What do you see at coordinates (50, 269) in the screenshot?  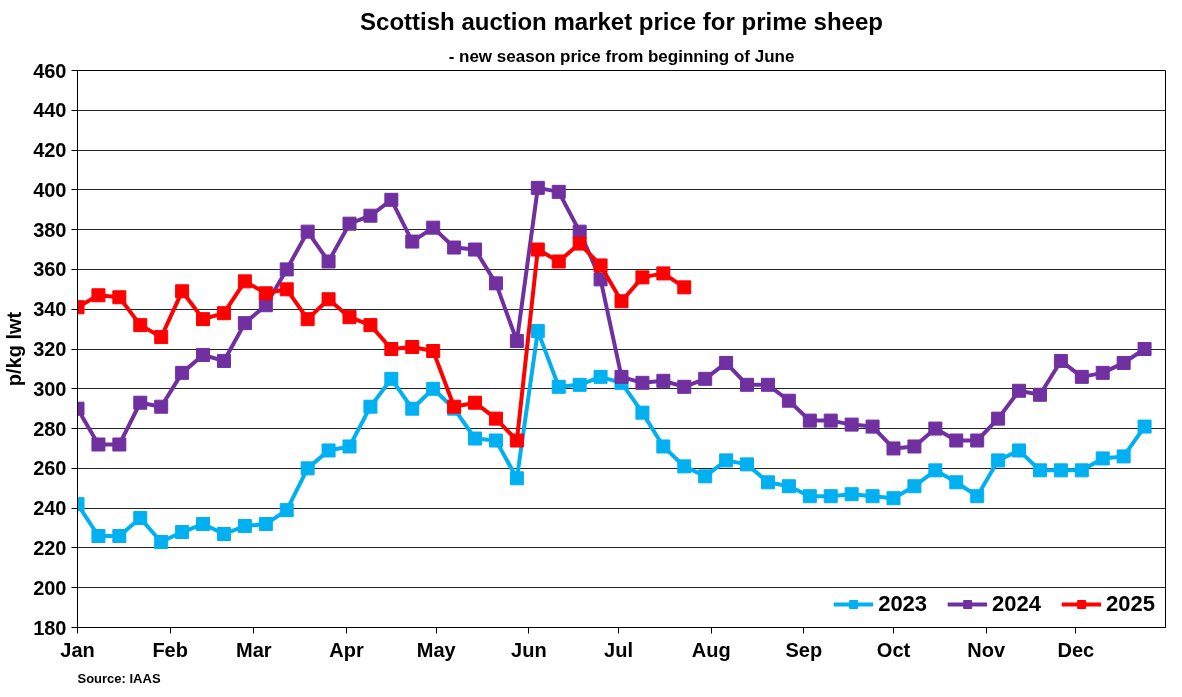 I see `y-tick-label: 360` at bounding box center [50, 269].